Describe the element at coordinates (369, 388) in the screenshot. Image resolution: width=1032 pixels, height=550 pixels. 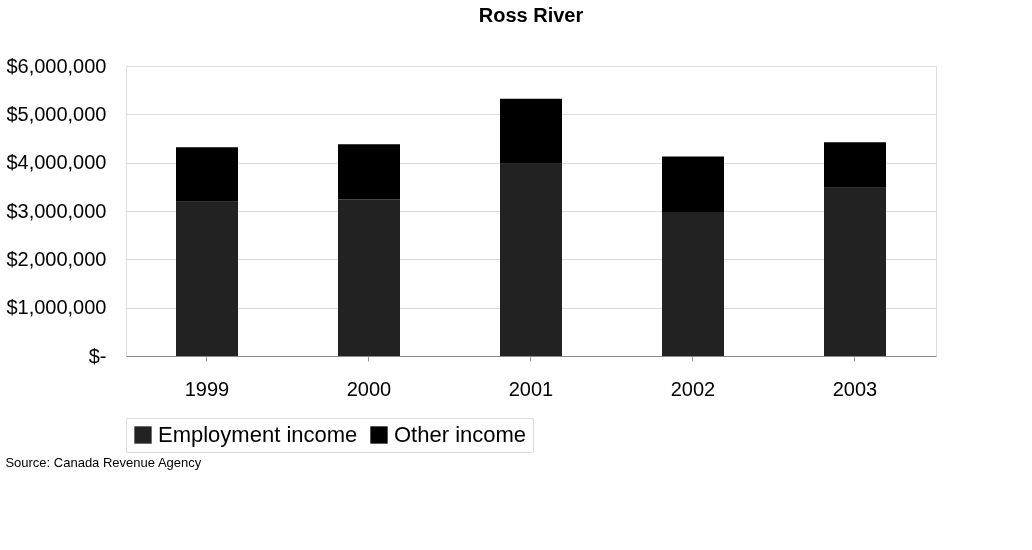
I see `x-tick-label: 2000` at that location.